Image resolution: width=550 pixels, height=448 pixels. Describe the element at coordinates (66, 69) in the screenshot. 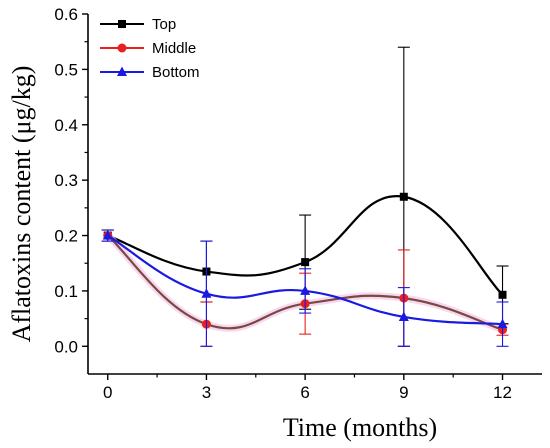

I see `y-tick-label: 0.5` at that location.